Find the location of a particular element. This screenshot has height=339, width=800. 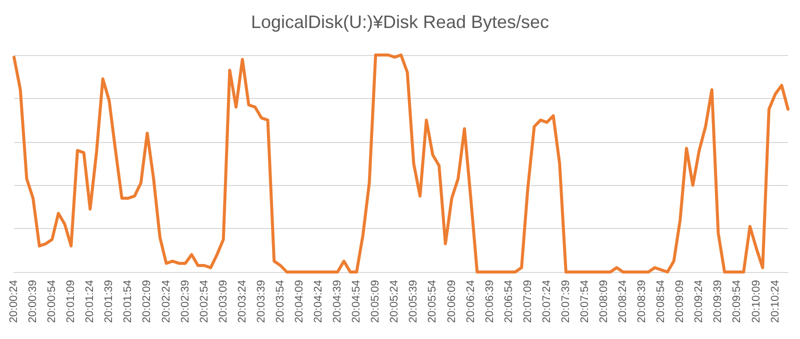

x-tick-label: 20:06:24 is located at coordinates (470, 301).